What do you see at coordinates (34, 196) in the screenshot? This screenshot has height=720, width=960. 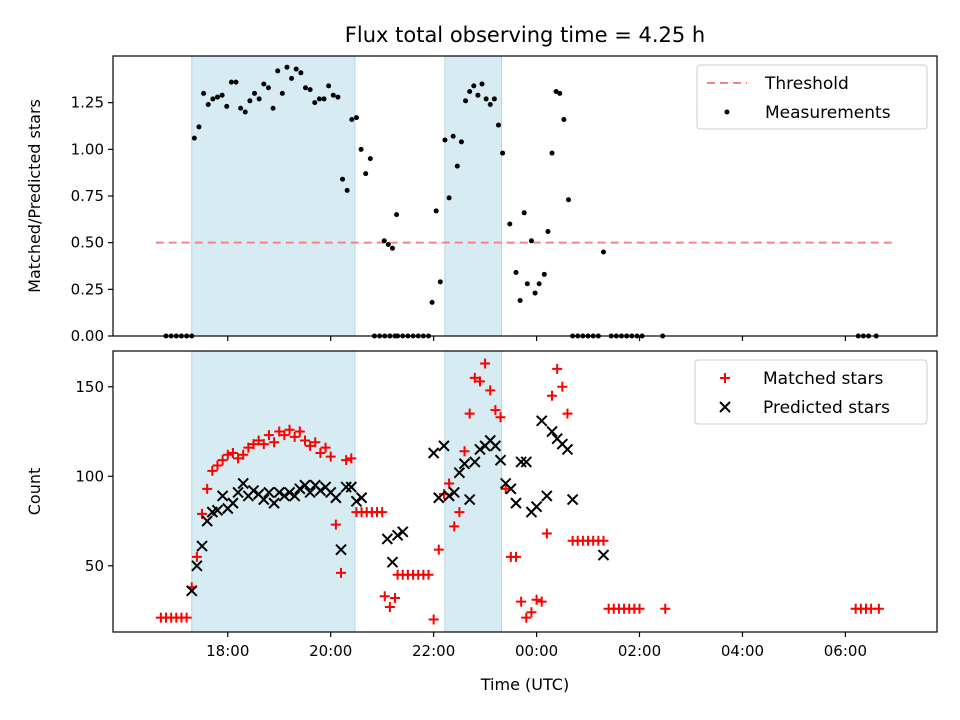 I see `y-axis-label: Matched/Predicted stars` at bounding box center [34, 196].